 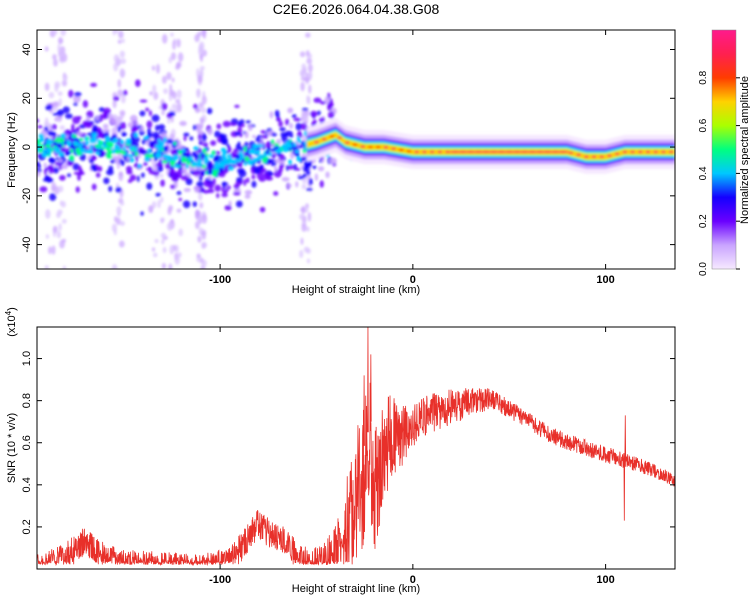 What do you see at coordinates (220, 580) in the screenshot?
I see `x-tick-label: -100` at bounding box center [220, 580].